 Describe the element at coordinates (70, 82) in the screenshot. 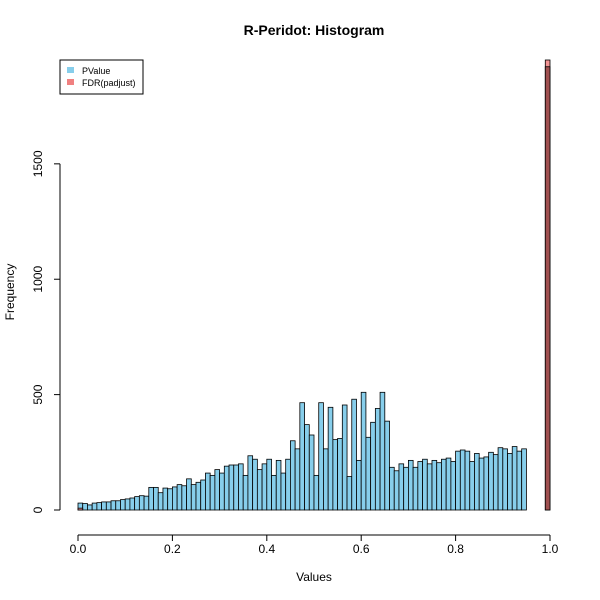

I see `legend-swatch-fdr` at that location.